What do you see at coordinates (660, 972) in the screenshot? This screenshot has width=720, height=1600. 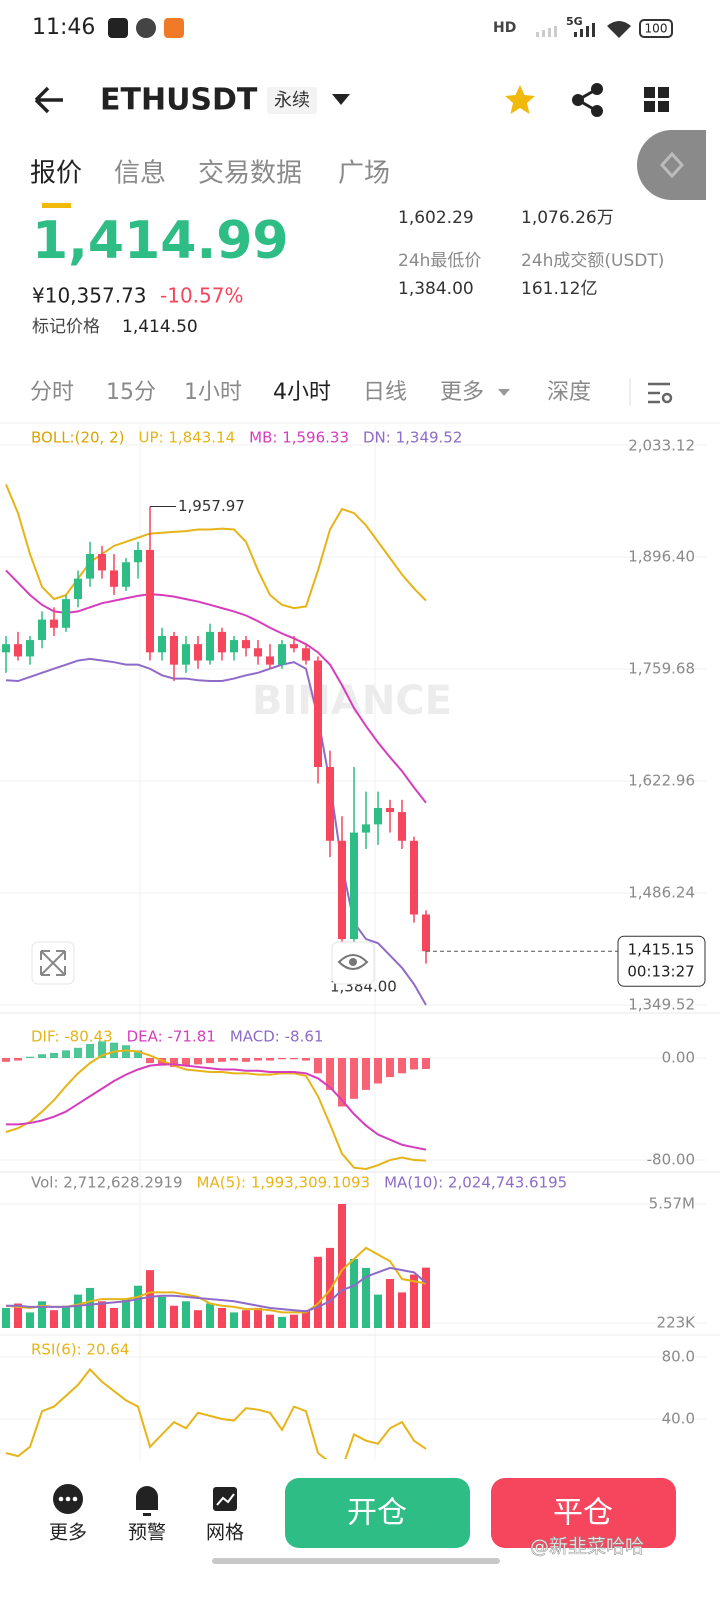 I see `countdown: 00:13:27` at bounding box center [660, 972].